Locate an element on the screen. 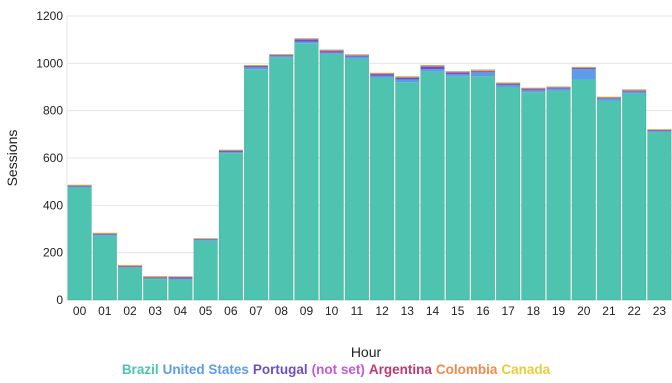 This screenshot has height=383, width=672. x-tick-label: 08 is located at coordinates (282, 311).